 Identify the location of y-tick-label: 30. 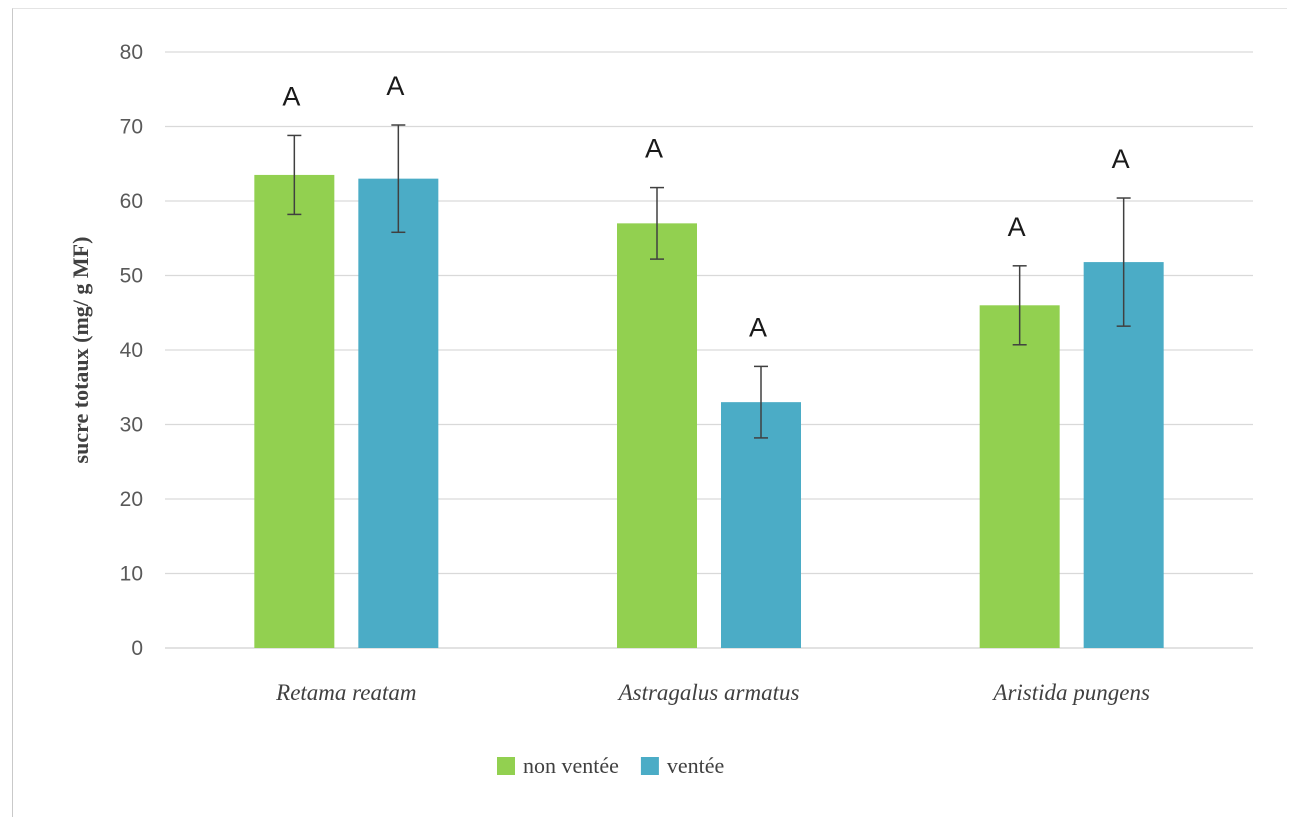
(131, 425).